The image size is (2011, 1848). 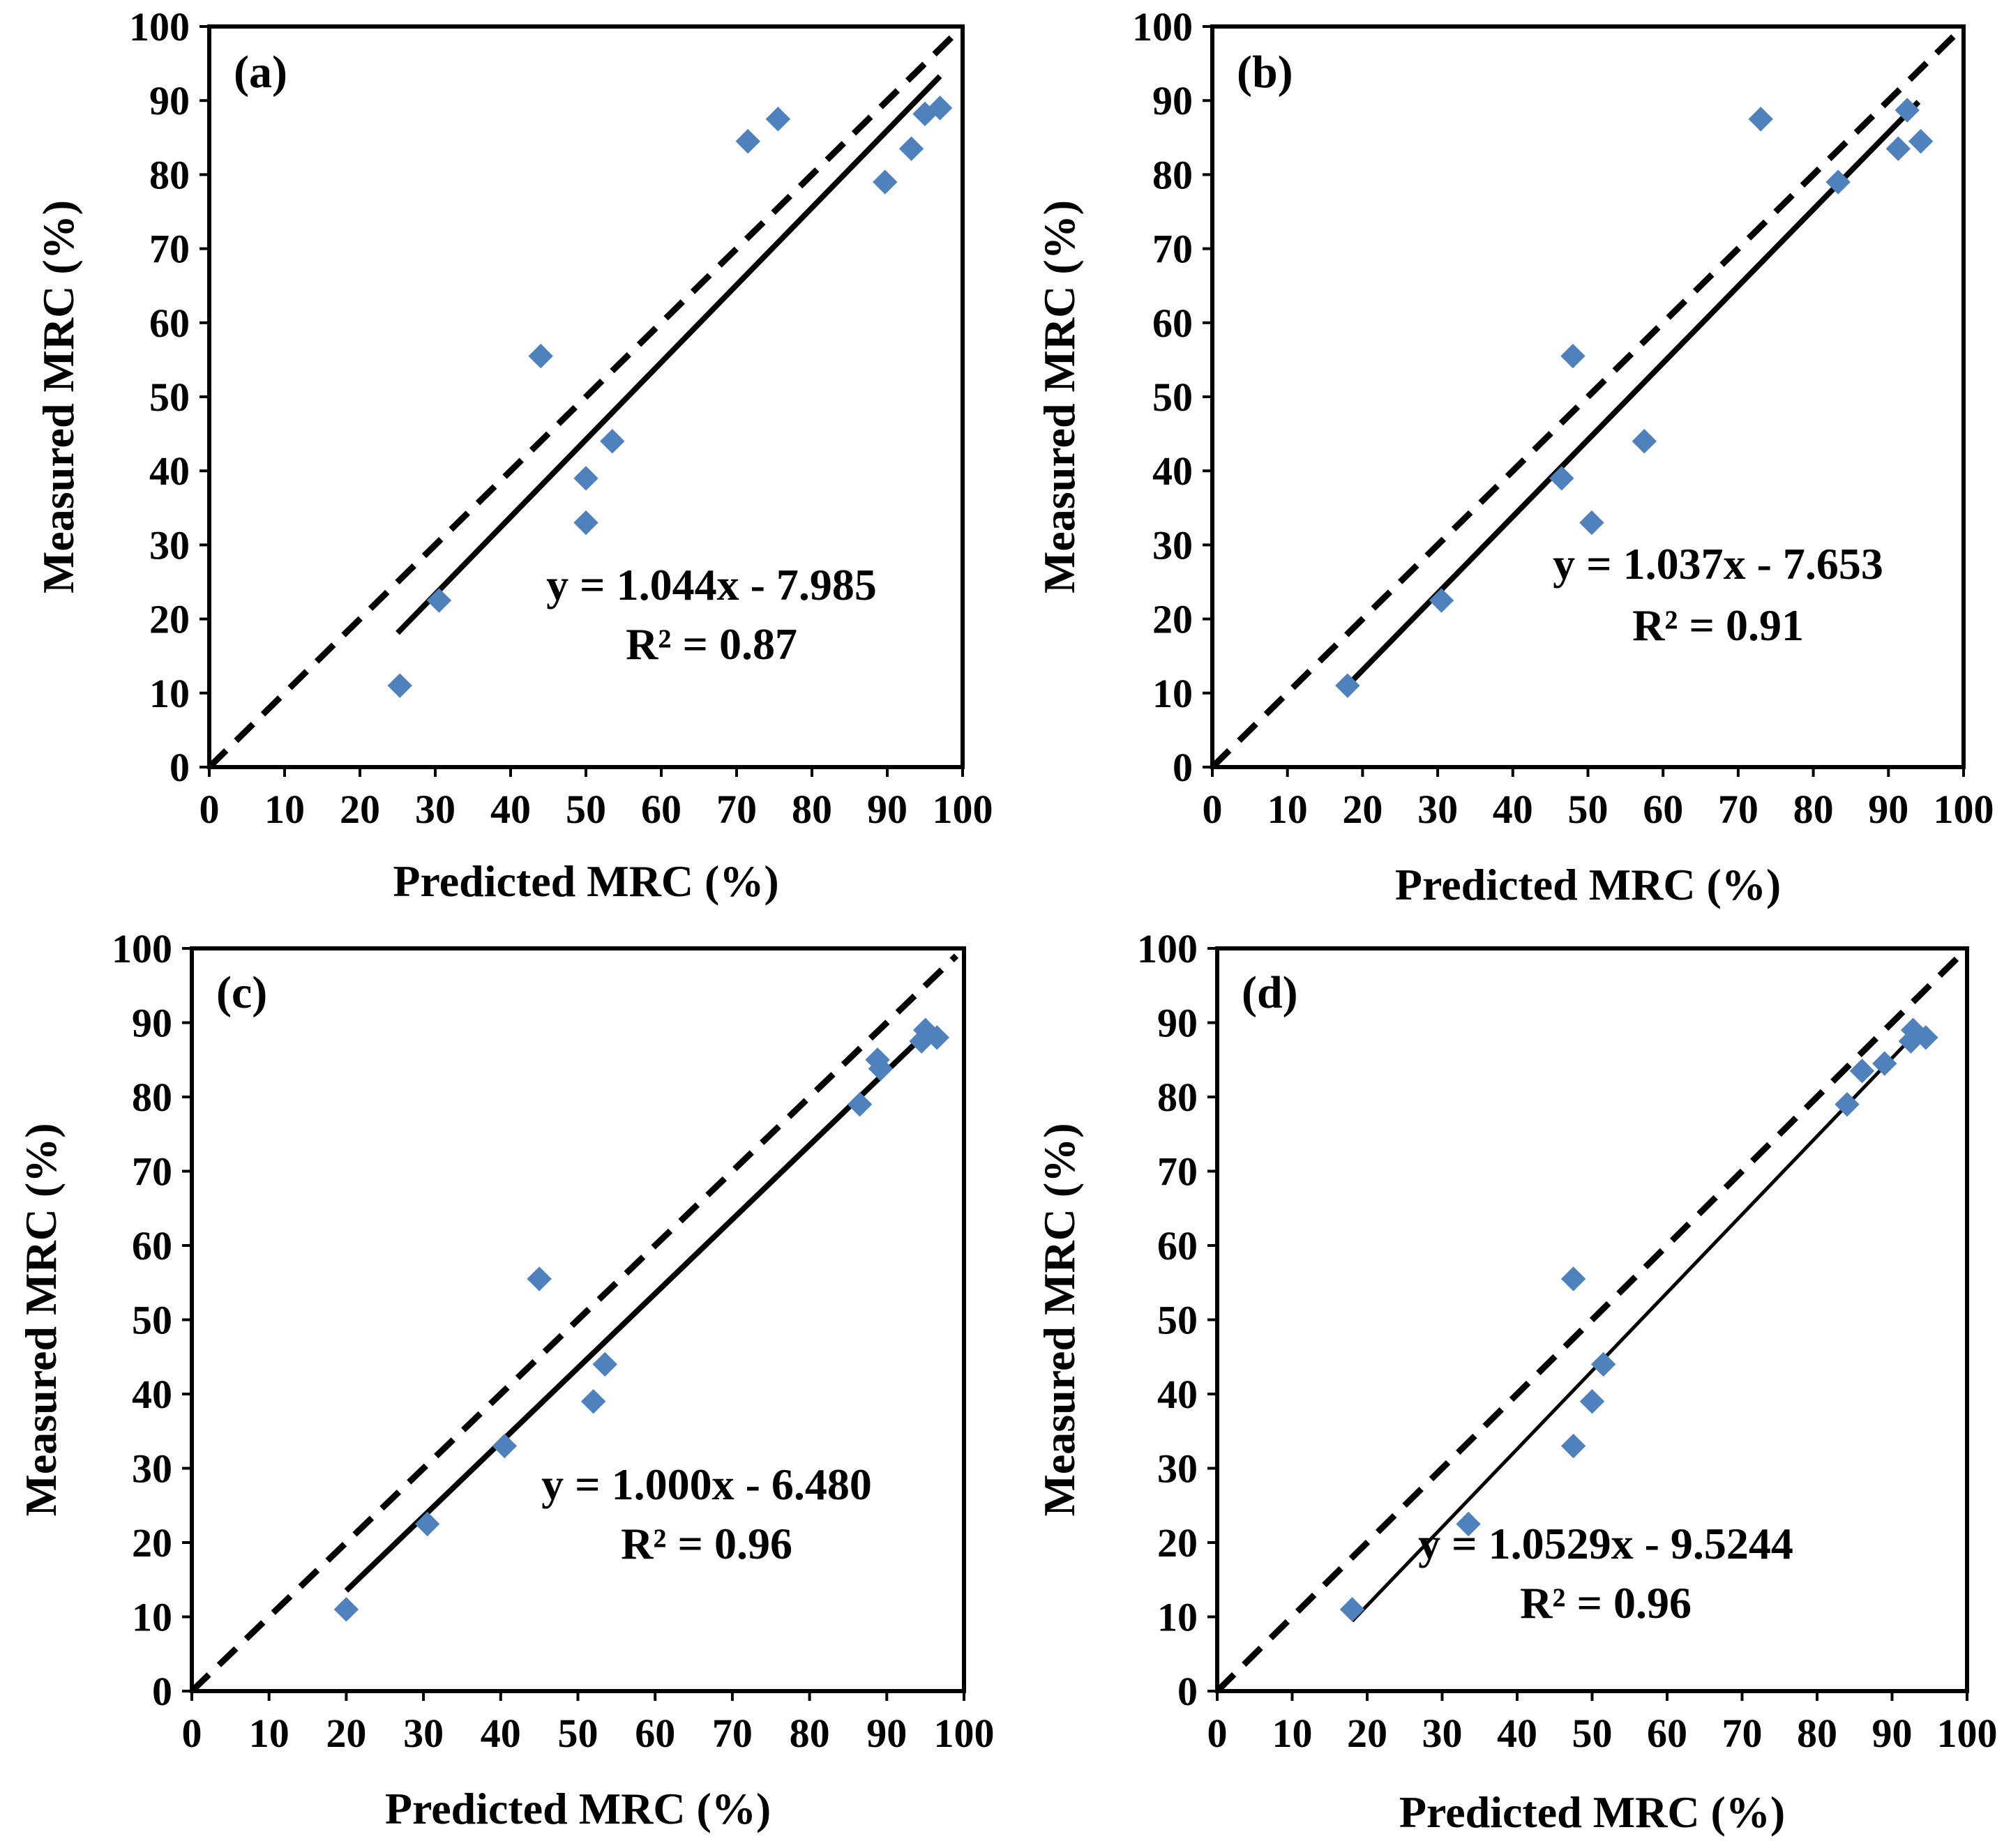 I want to click on panel-label: (d), so click(x=1270, y=992).